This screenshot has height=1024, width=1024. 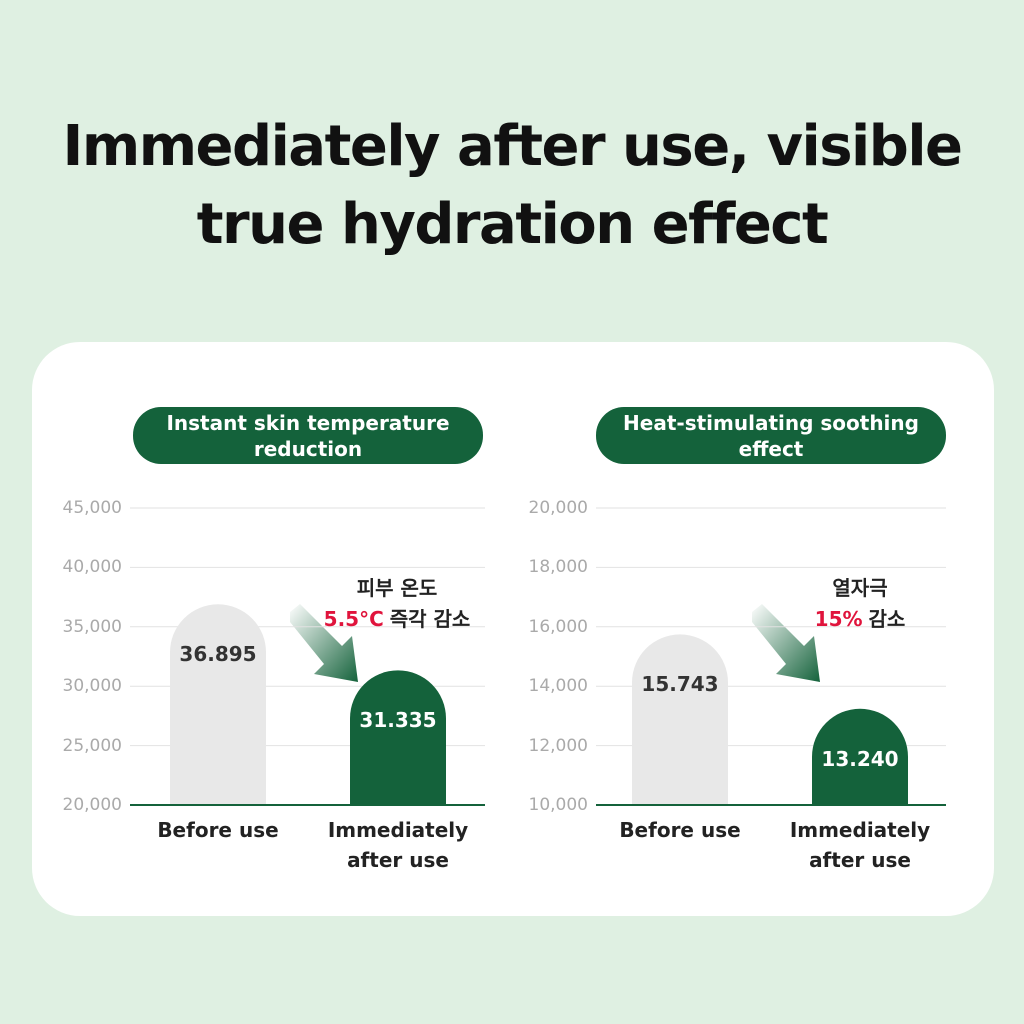 What do you see at coordinates (558, 626) in the screenshot?
I see `y-tick-label: 16,000` at bounding box center [558, 626].